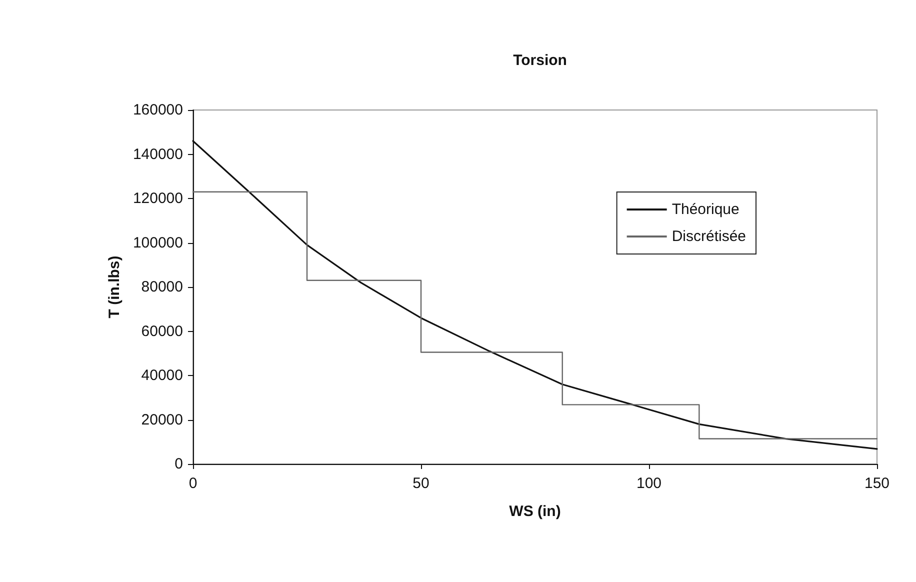 The height and width of the screenshot is (582, 916). What do you see at coordinates (157, 154) in the screenshot?
I see `y-tick-label: 140000` at bounding box center [157, 154].